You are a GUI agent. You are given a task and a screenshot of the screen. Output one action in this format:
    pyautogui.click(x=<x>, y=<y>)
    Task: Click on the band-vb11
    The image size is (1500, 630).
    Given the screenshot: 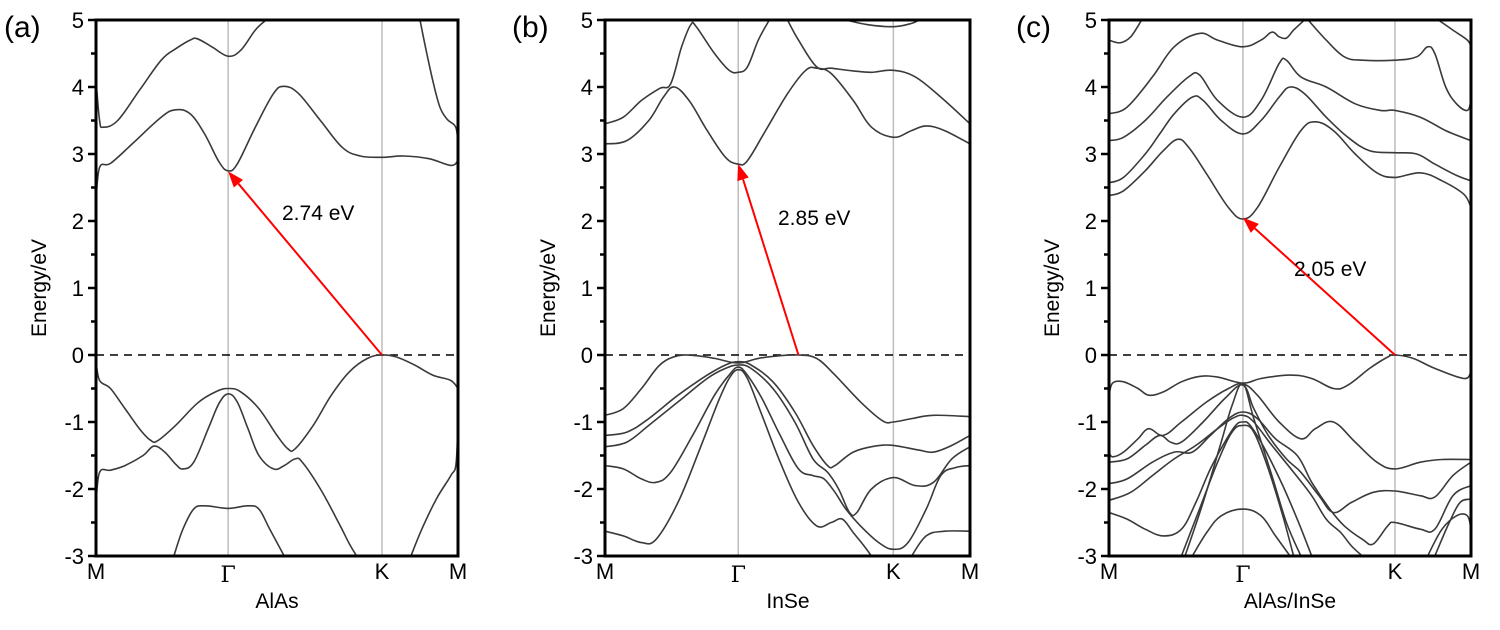 What is the action you would take?
    pyautogui.click(x=1452, y=527)
    